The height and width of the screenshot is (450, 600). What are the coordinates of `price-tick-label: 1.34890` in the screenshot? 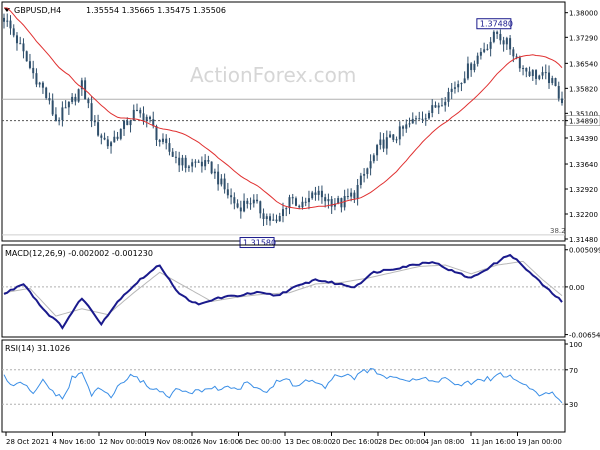 It's located at (583, 122).